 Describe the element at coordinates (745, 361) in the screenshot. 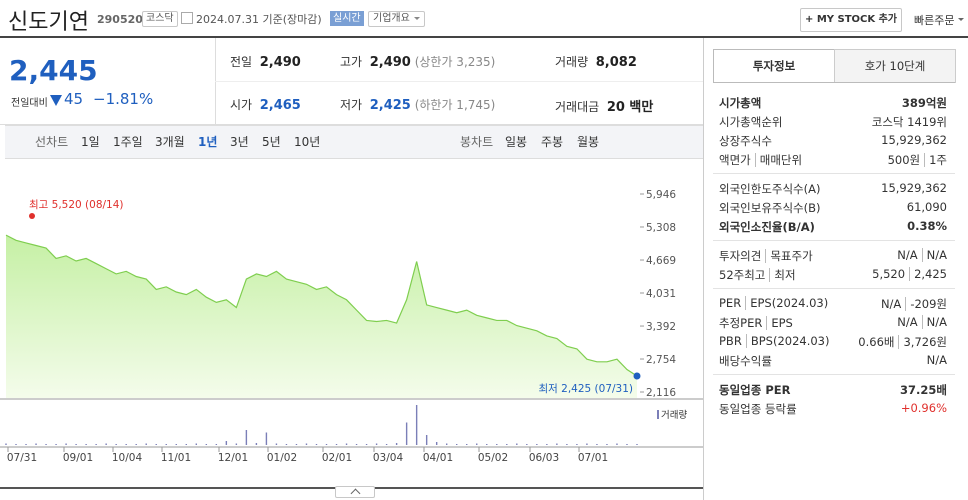

I see `info-labels: 배당수익률` at that location.